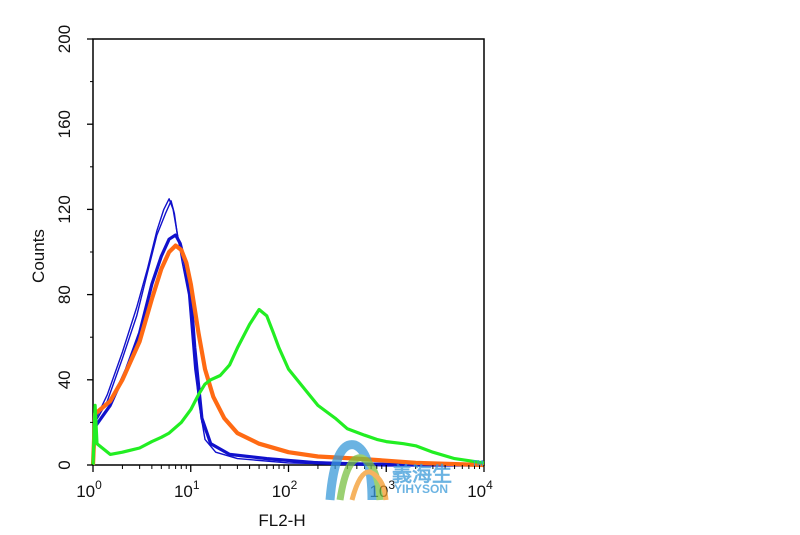 The height and width of the screenshot is (535, 800). What do you see at coordinates (89, 489) in the screenshot?
I see `x-tick-label-0: 10⁰` at bounding box center [89, 489].